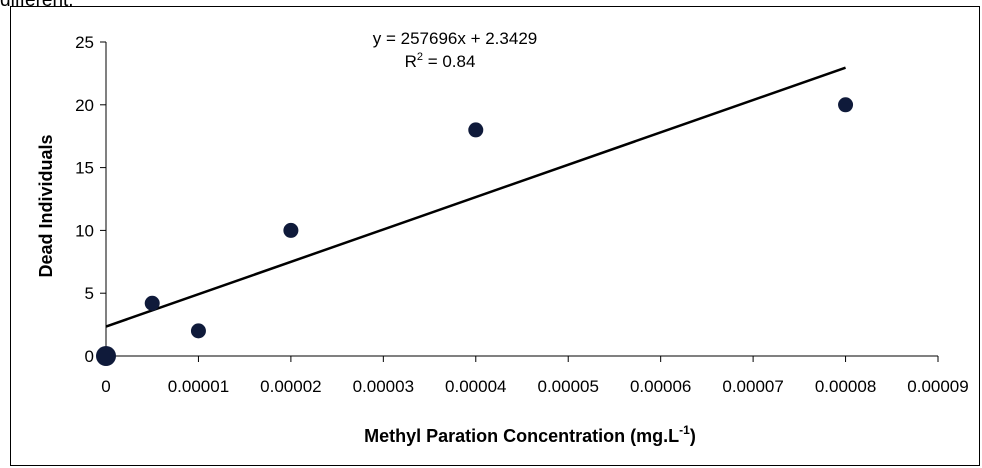 This screenshot has height=468, width=982. Describe the element at coordinates (84, 168) in the screenshot. I see `y-tick-label: 15` at that location.